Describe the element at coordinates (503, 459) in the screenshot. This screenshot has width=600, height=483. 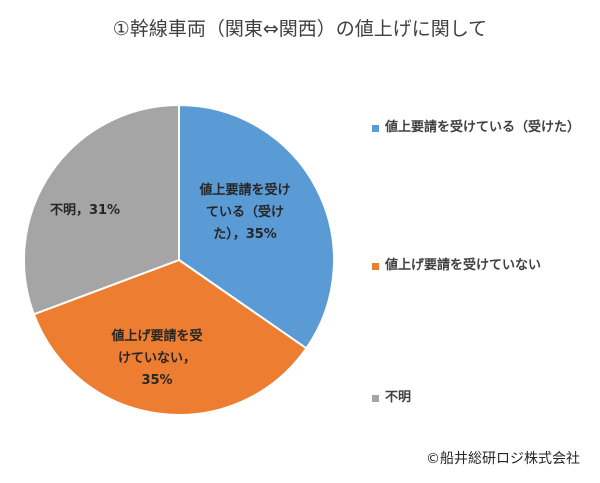
I see `copyright-credit: ©船井総研ロジ株式会社` at that location.